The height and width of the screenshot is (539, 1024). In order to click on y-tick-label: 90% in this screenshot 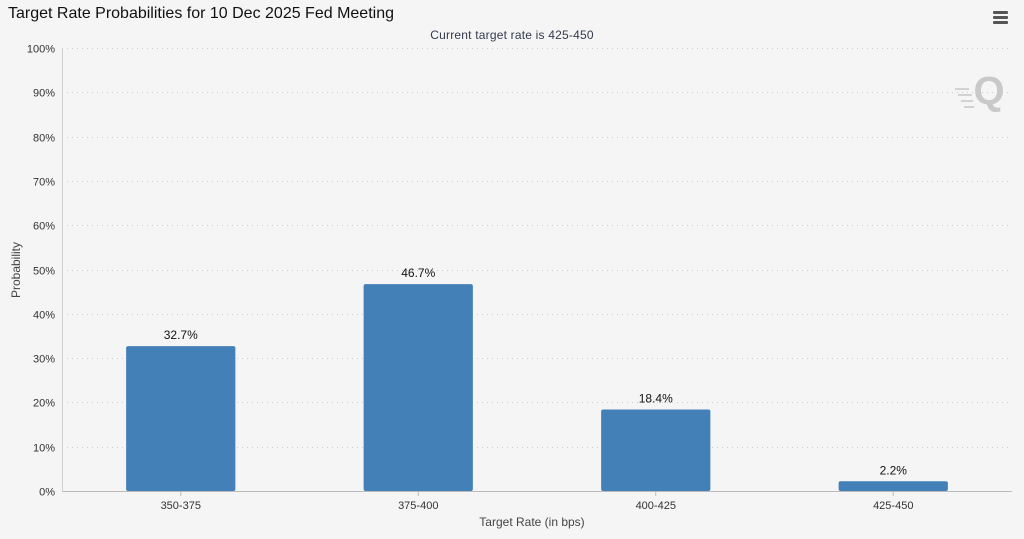, I will do `click(44, 94)`.